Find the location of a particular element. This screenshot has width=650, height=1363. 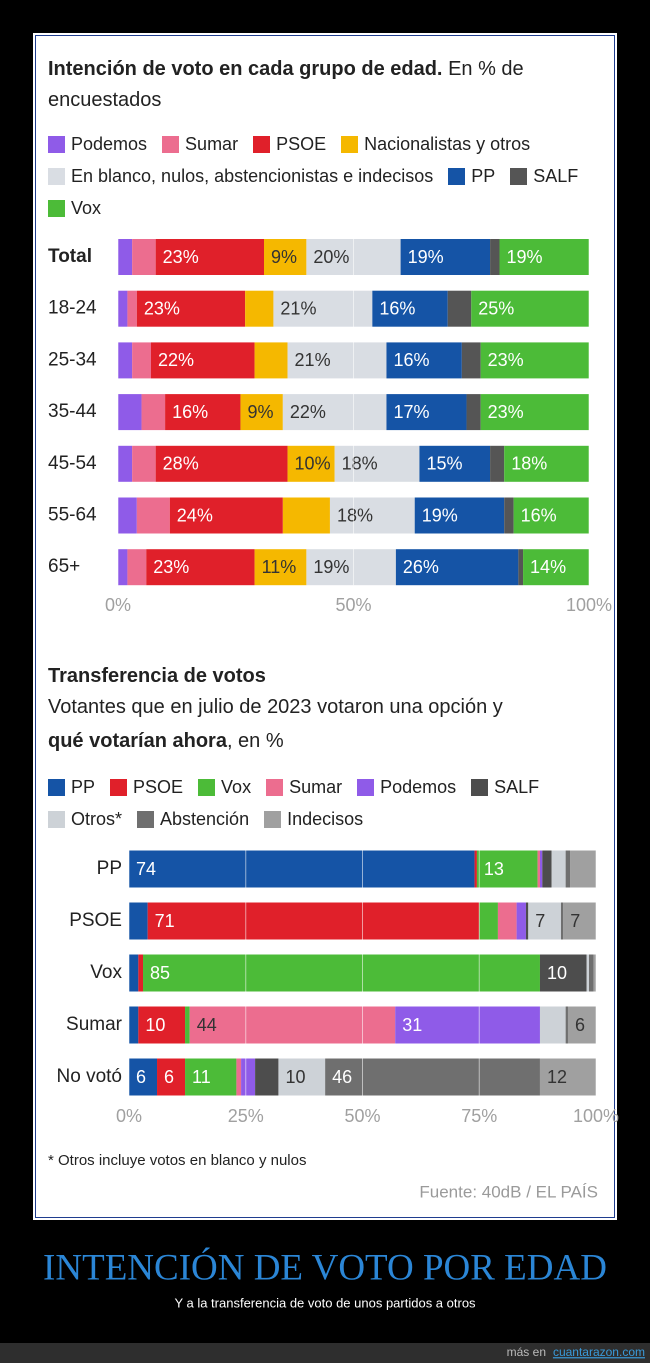

value-label: 9% is located at coordinates (284, 257).